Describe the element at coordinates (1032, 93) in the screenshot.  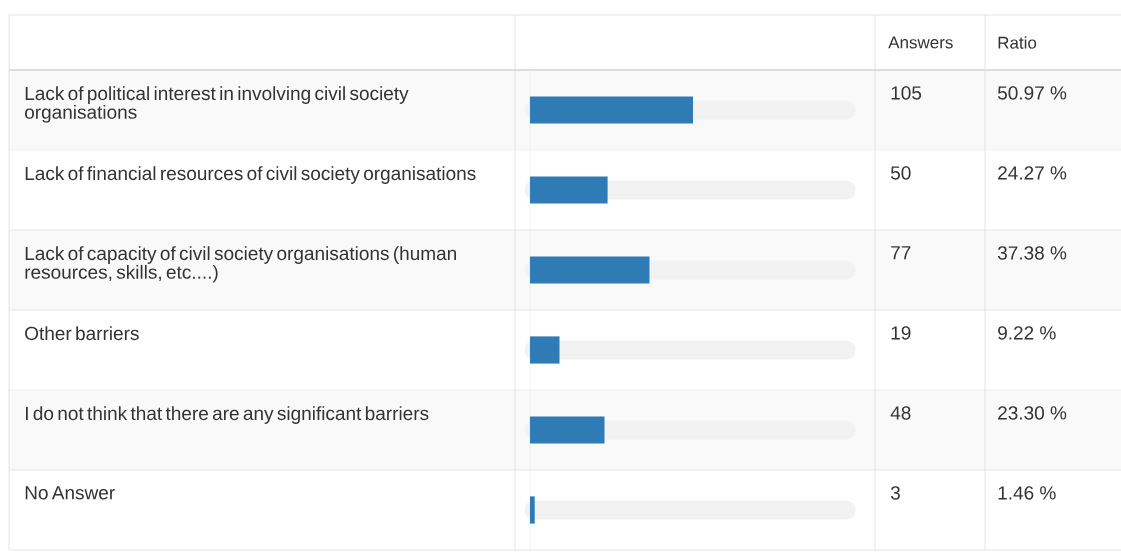
I see `text: 50.97 %` at that location.